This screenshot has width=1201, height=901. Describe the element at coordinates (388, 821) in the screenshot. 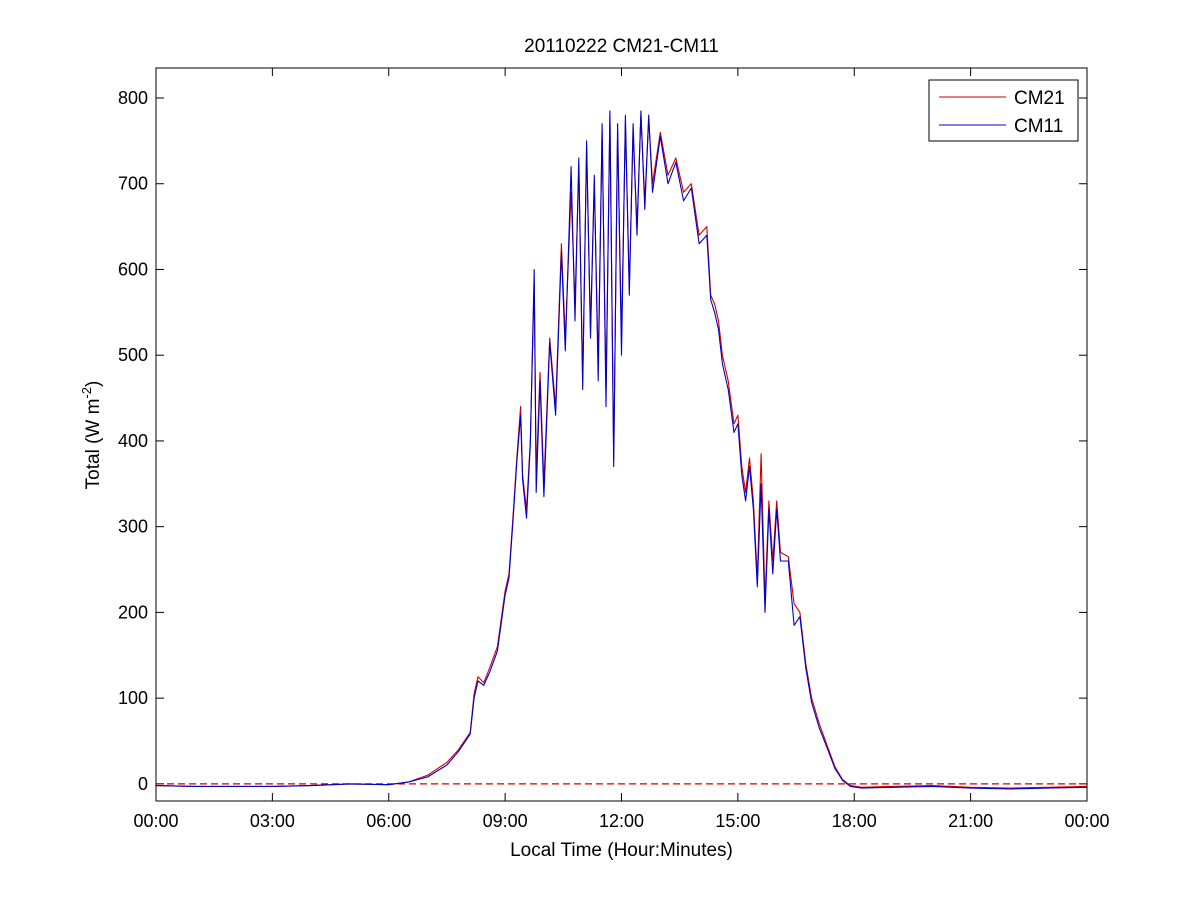

I see `x-tick-label: 06:00` at that location.